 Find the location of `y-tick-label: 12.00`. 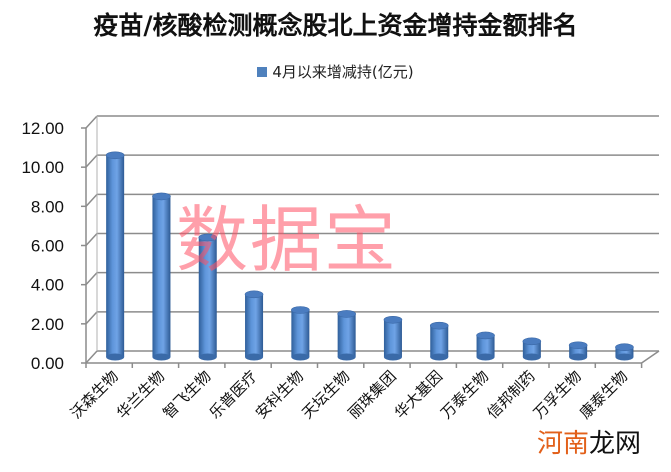

y-tick-label: 12.00 is located at coordinates (42, 128).